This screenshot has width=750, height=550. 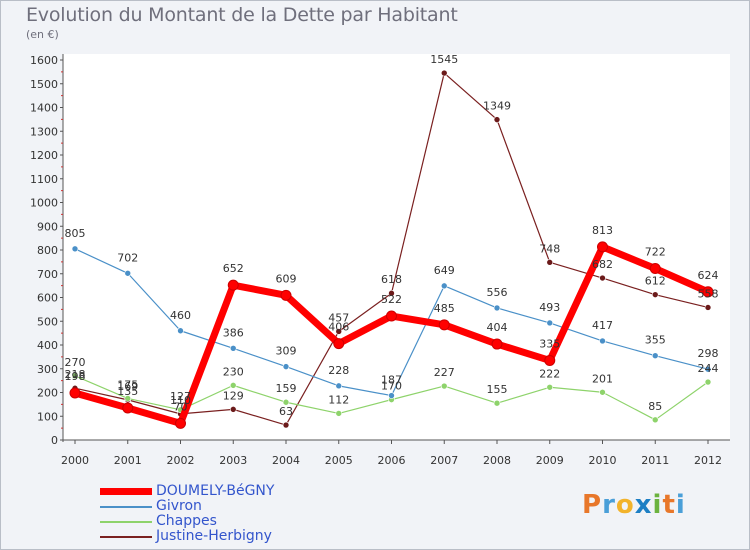 What do you see at coordinates (180, 396) in the screenshot?
I see `data-label: 127` at bounding box center [180, 396].